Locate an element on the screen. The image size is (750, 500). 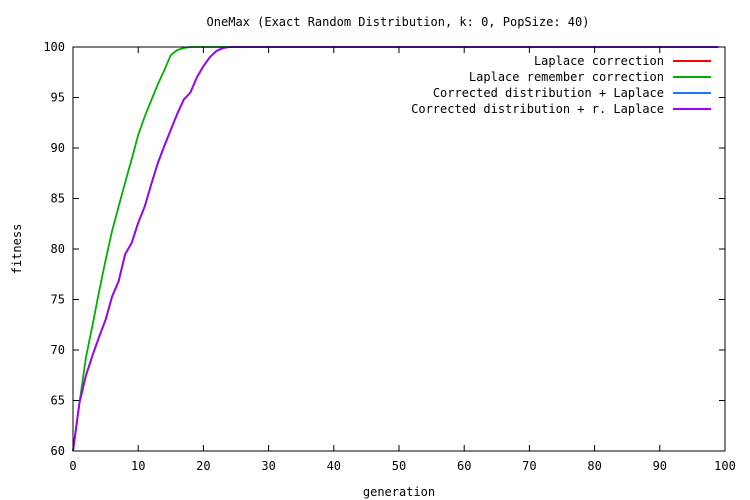
legend-label: Corrected distribution + r. Laplace is located at coordinates (537, 109).